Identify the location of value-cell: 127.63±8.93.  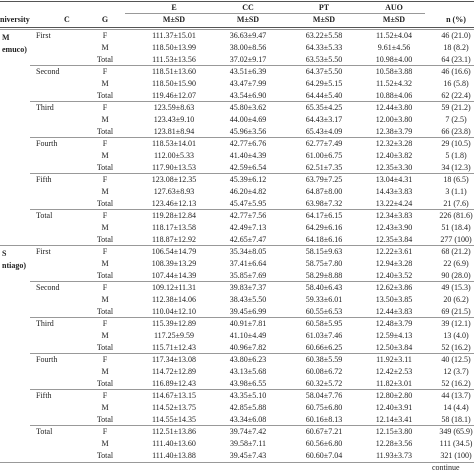
(174, 191).